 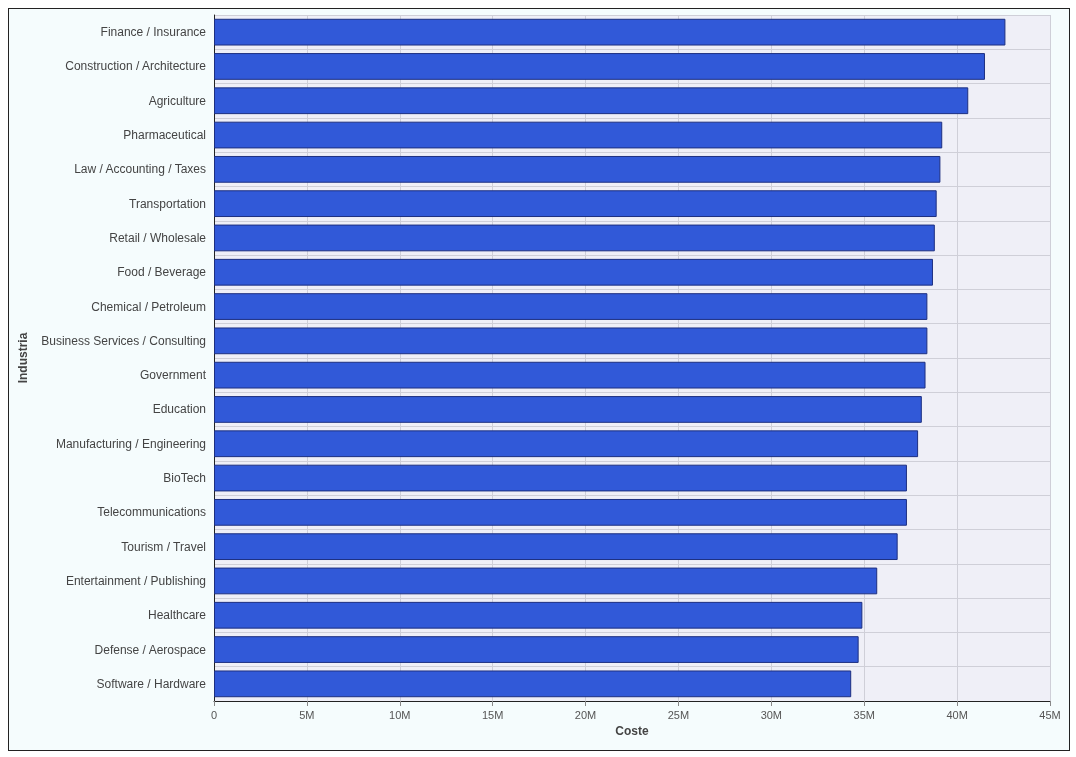 What do you see at coordinates (130, 443) in the screenshot?
I see `y-tick-label: Manufacturing / Engineering` at bounding box center [130, 443].